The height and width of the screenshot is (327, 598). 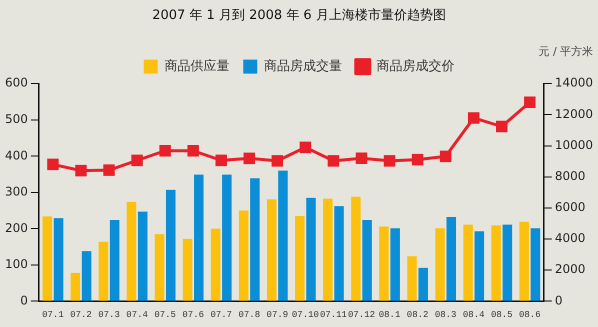 What do you see at coordinates (137, 315) in the screenshot?
I see `x-tick-label: 07.4` at bounding box center [137, 315].